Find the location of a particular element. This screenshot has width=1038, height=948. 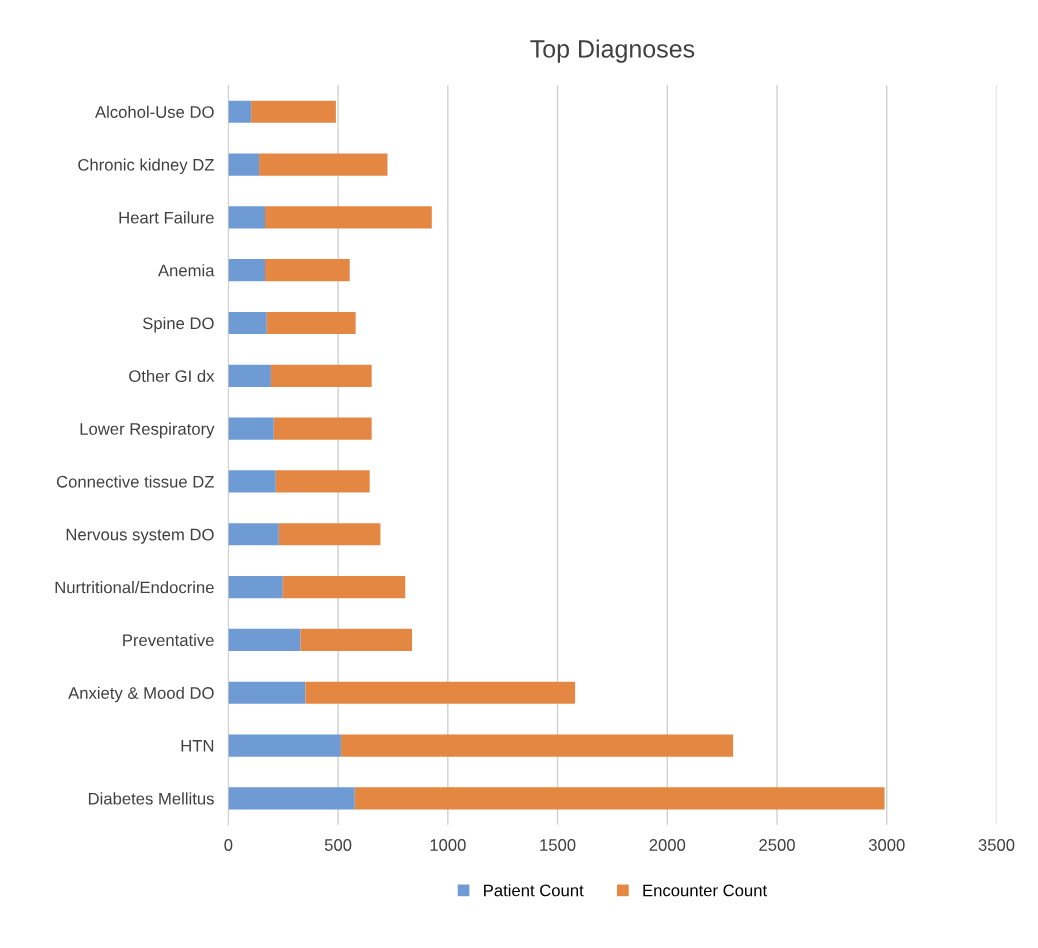

y-tick-label: Lower Respiratory is located at coordinates (147, 430).